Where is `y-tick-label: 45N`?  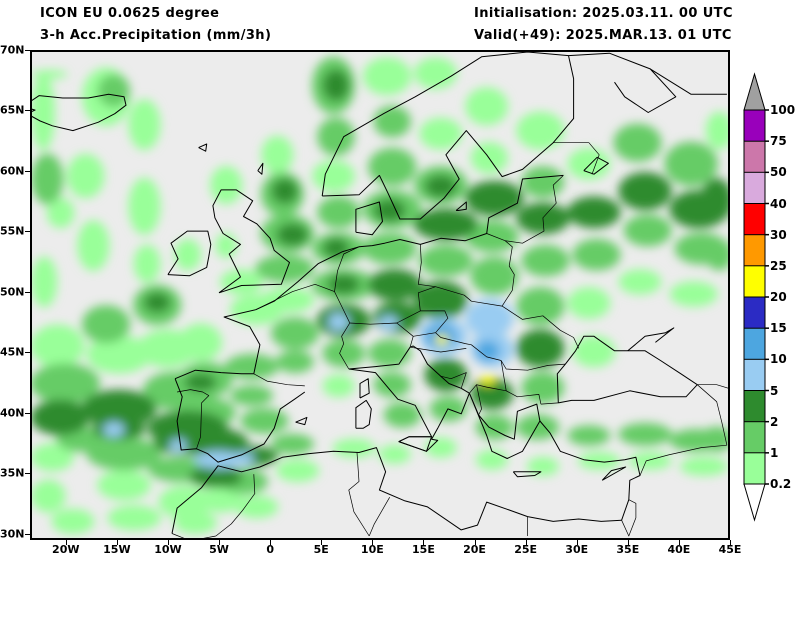
y-tick-label: 45N is located at coordinates (12, 352).